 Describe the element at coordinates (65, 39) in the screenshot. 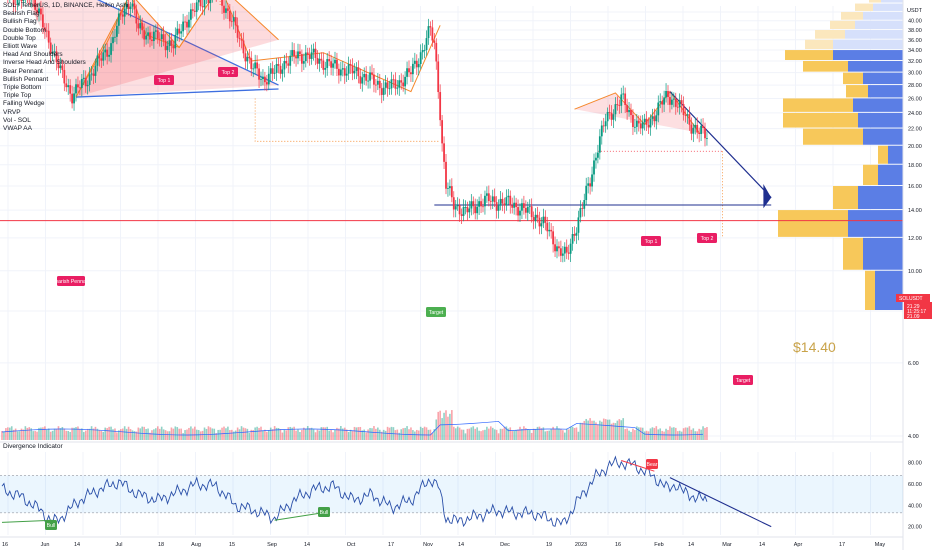

I see `indicator-item: Double Top` at that location.